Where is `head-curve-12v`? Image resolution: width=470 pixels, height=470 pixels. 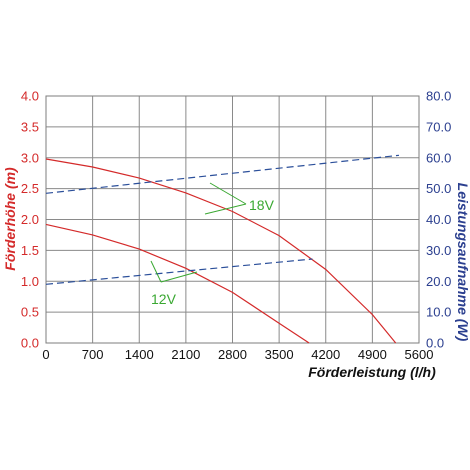
head-curve-12v is located at coordinates (177, 283).